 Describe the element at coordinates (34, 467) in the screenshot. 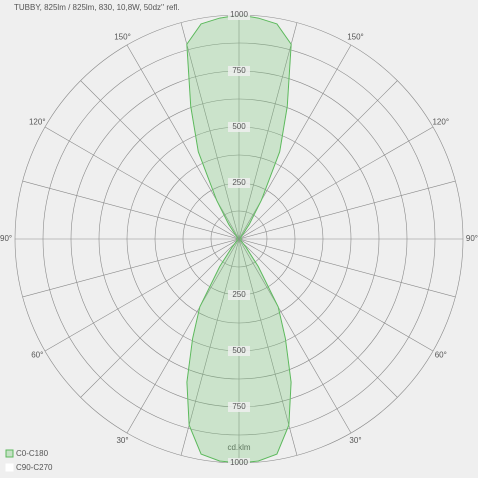

I see `legend-label: C90-C270` at that location.